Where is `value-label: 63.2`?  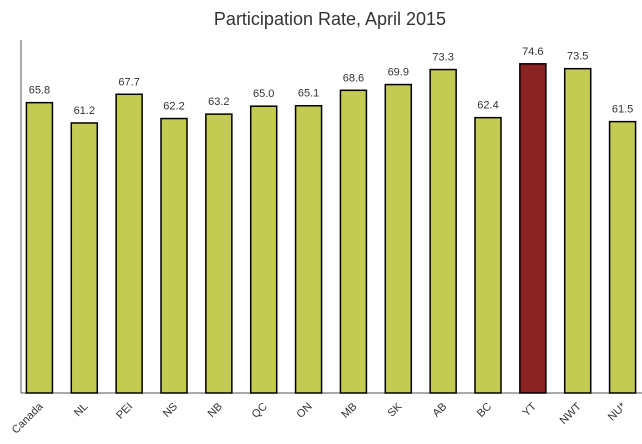
value-label: 63.2 is located at coordinates (218, 102).